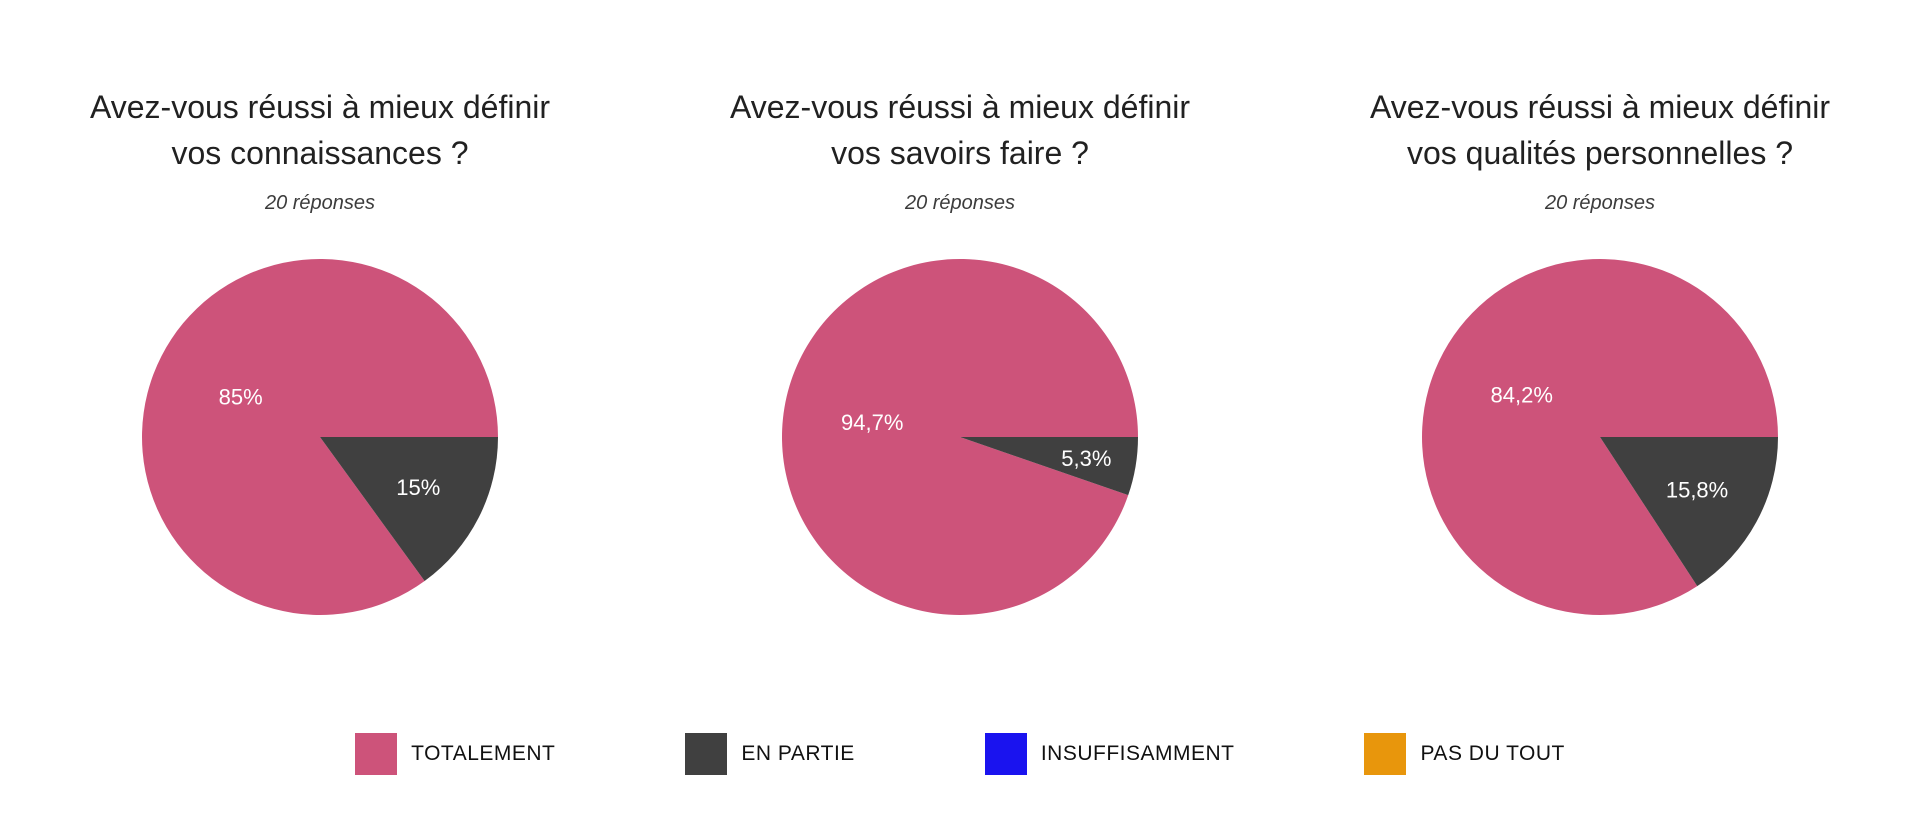 The height and width of the screenshot is (828, 1920). What do you see at coordinates (1005, 754) in the screenshot?
I see `legend-swatch-insuffisamment` at bounding box center [1005, 754].